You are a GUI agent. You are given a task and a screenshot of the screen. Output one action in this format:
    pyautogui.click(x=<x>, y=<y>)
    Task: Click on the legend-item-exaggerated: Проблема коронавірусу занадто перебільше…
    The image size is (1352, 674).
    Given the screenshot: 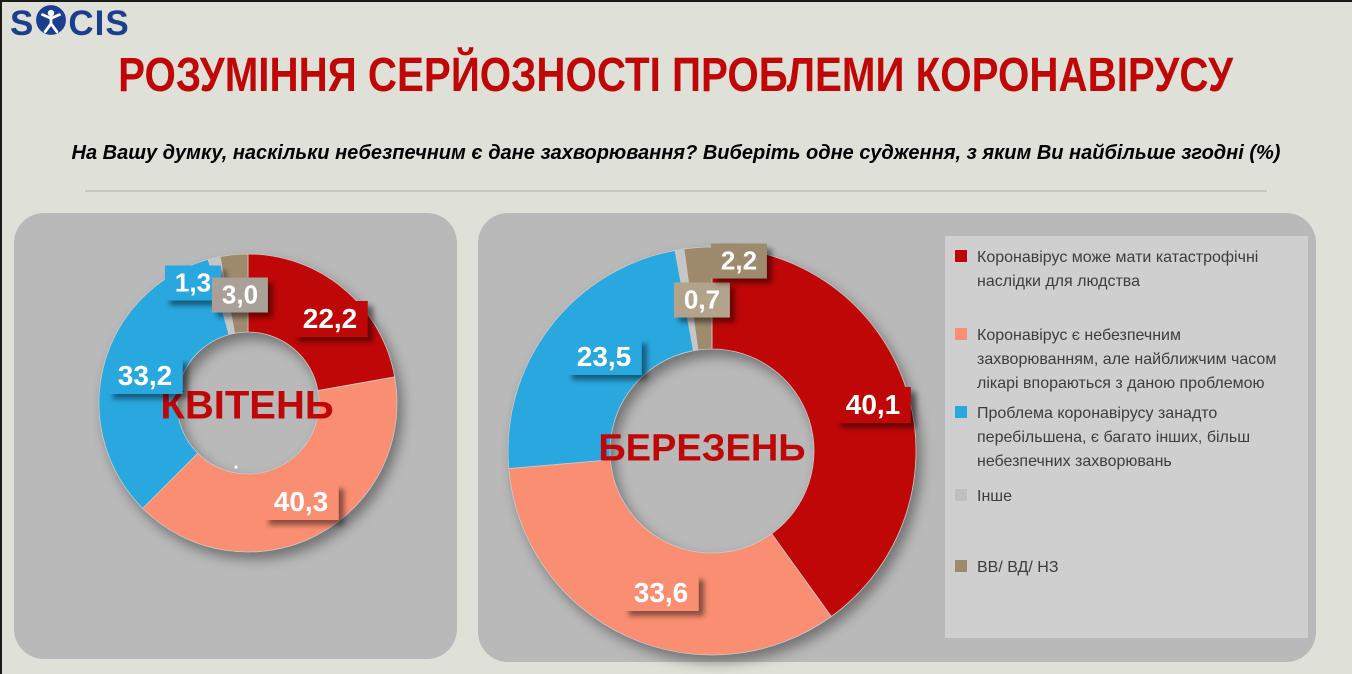 What is the action you would take?
    pyautogui.click(x=1125, y=438)
    